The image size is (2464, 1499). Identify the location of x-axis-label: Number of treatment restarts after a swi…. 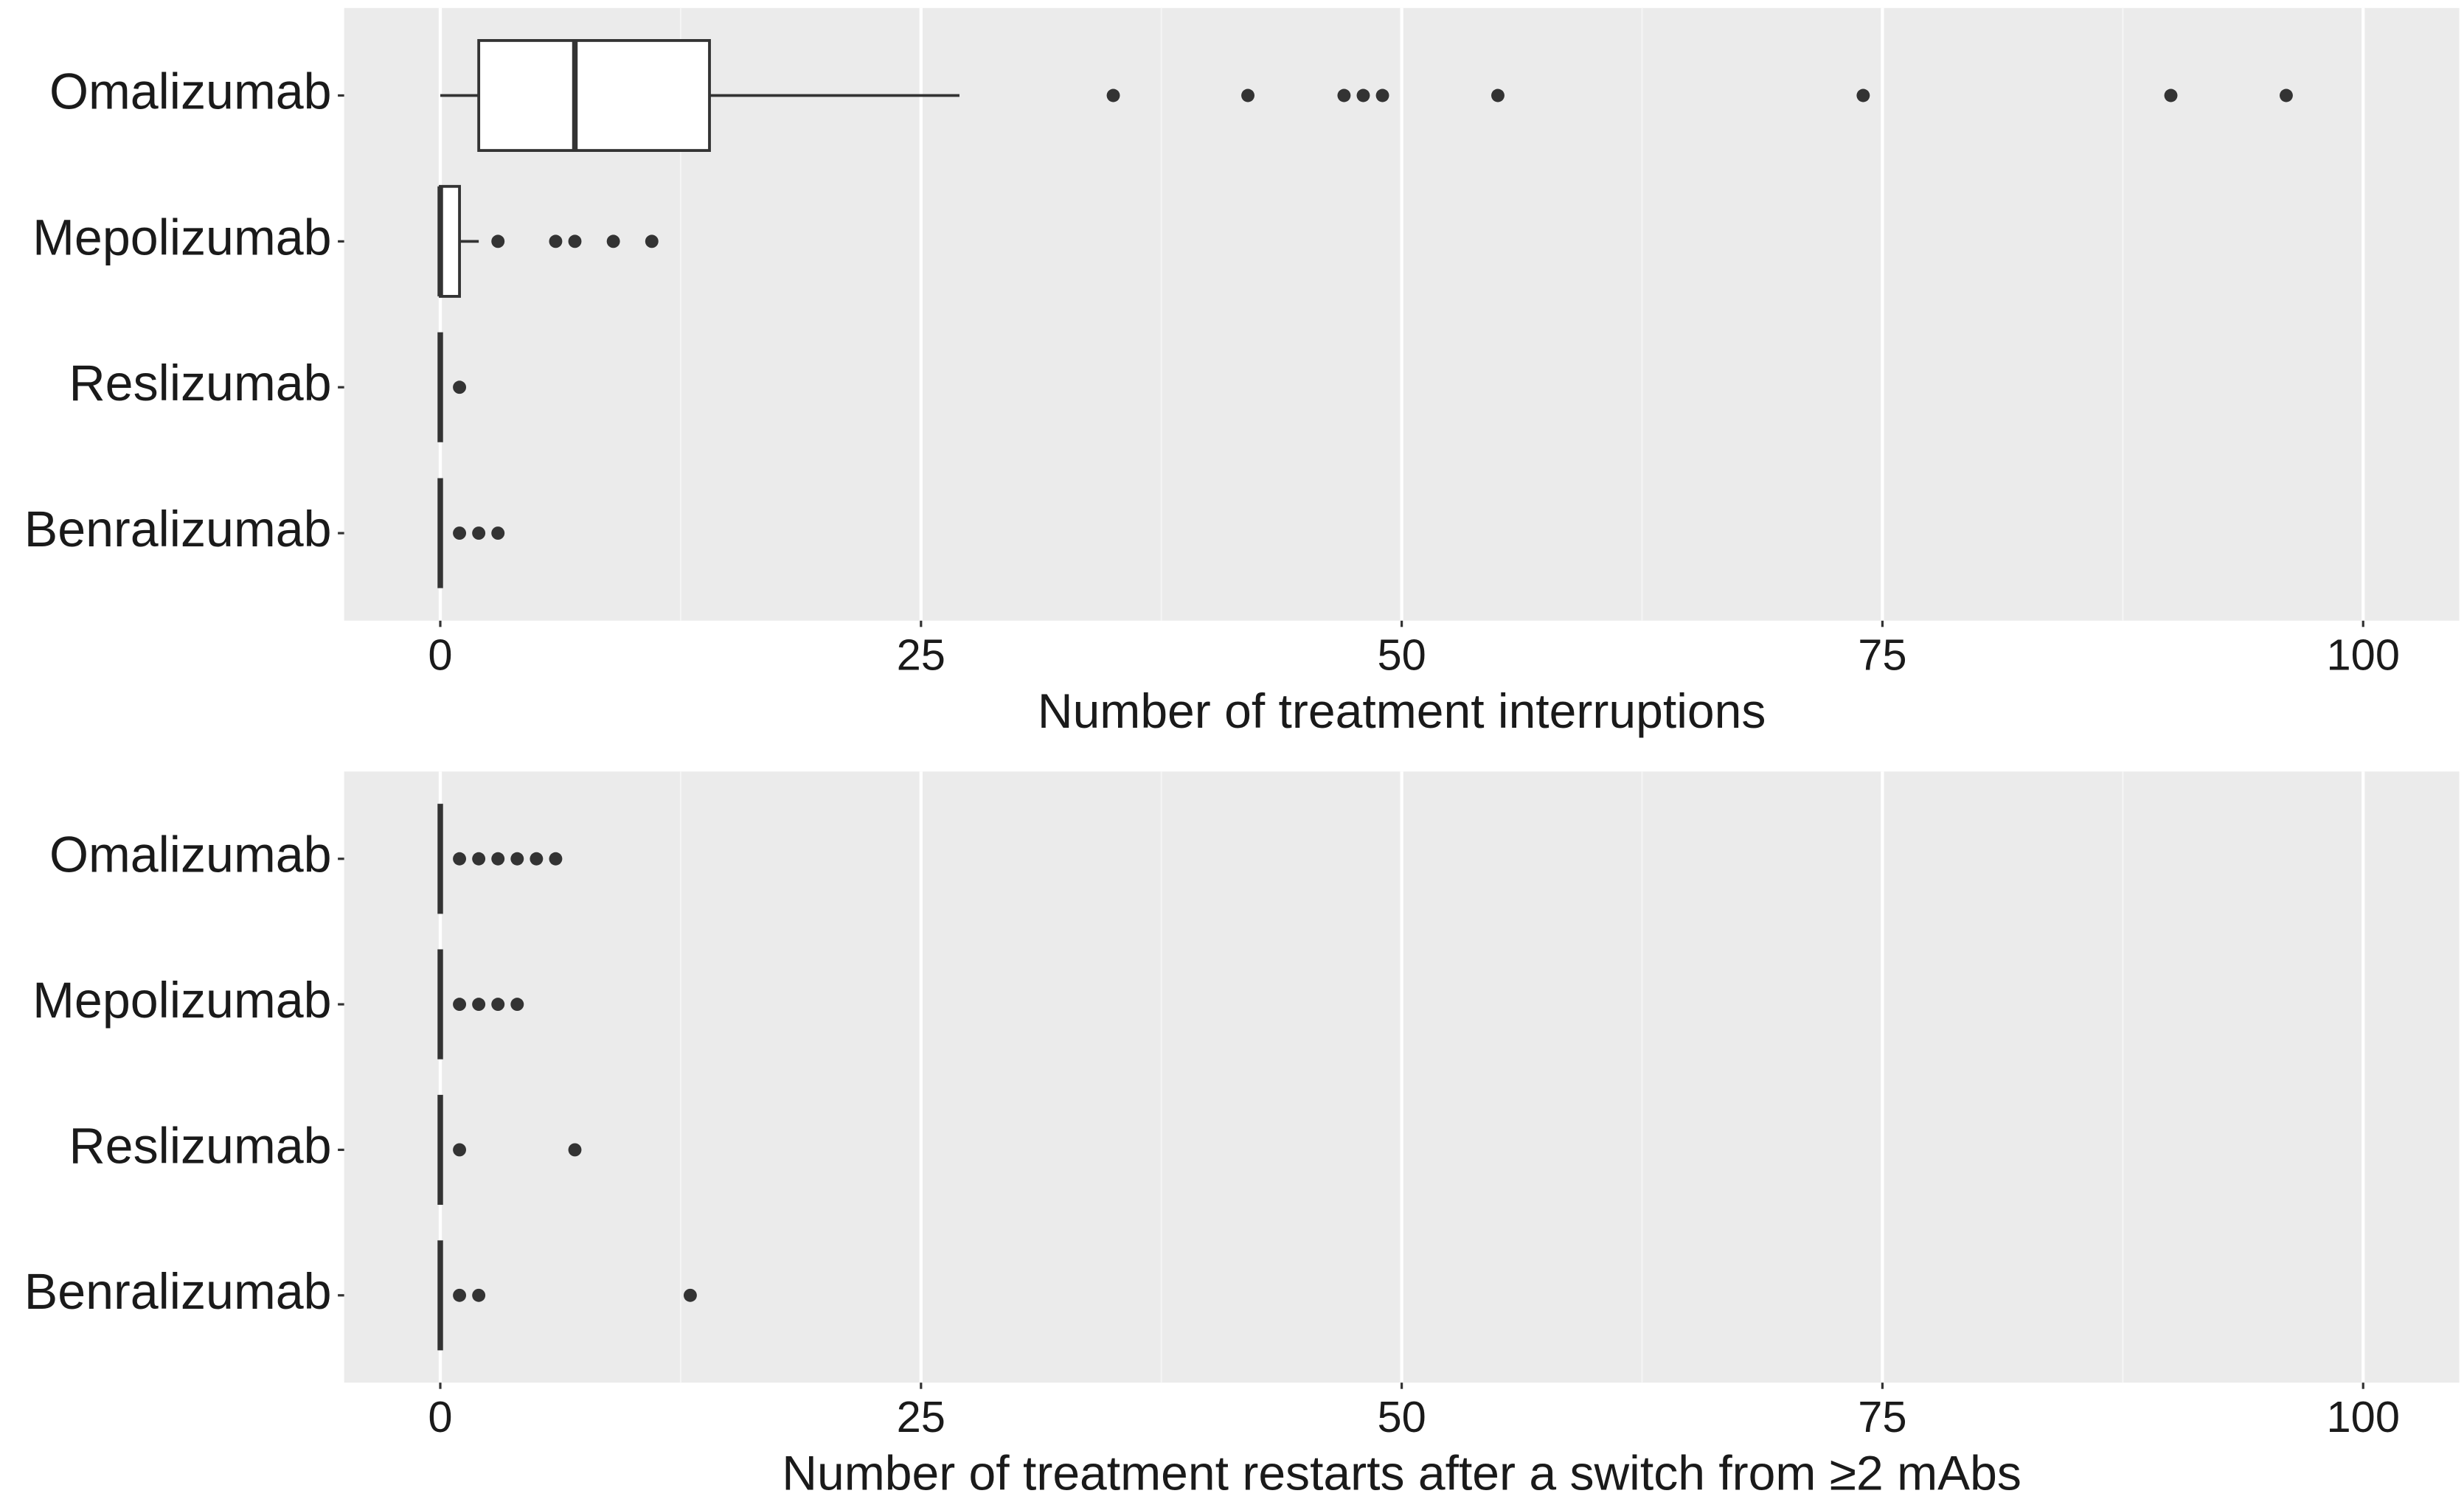
(1401, 1472).